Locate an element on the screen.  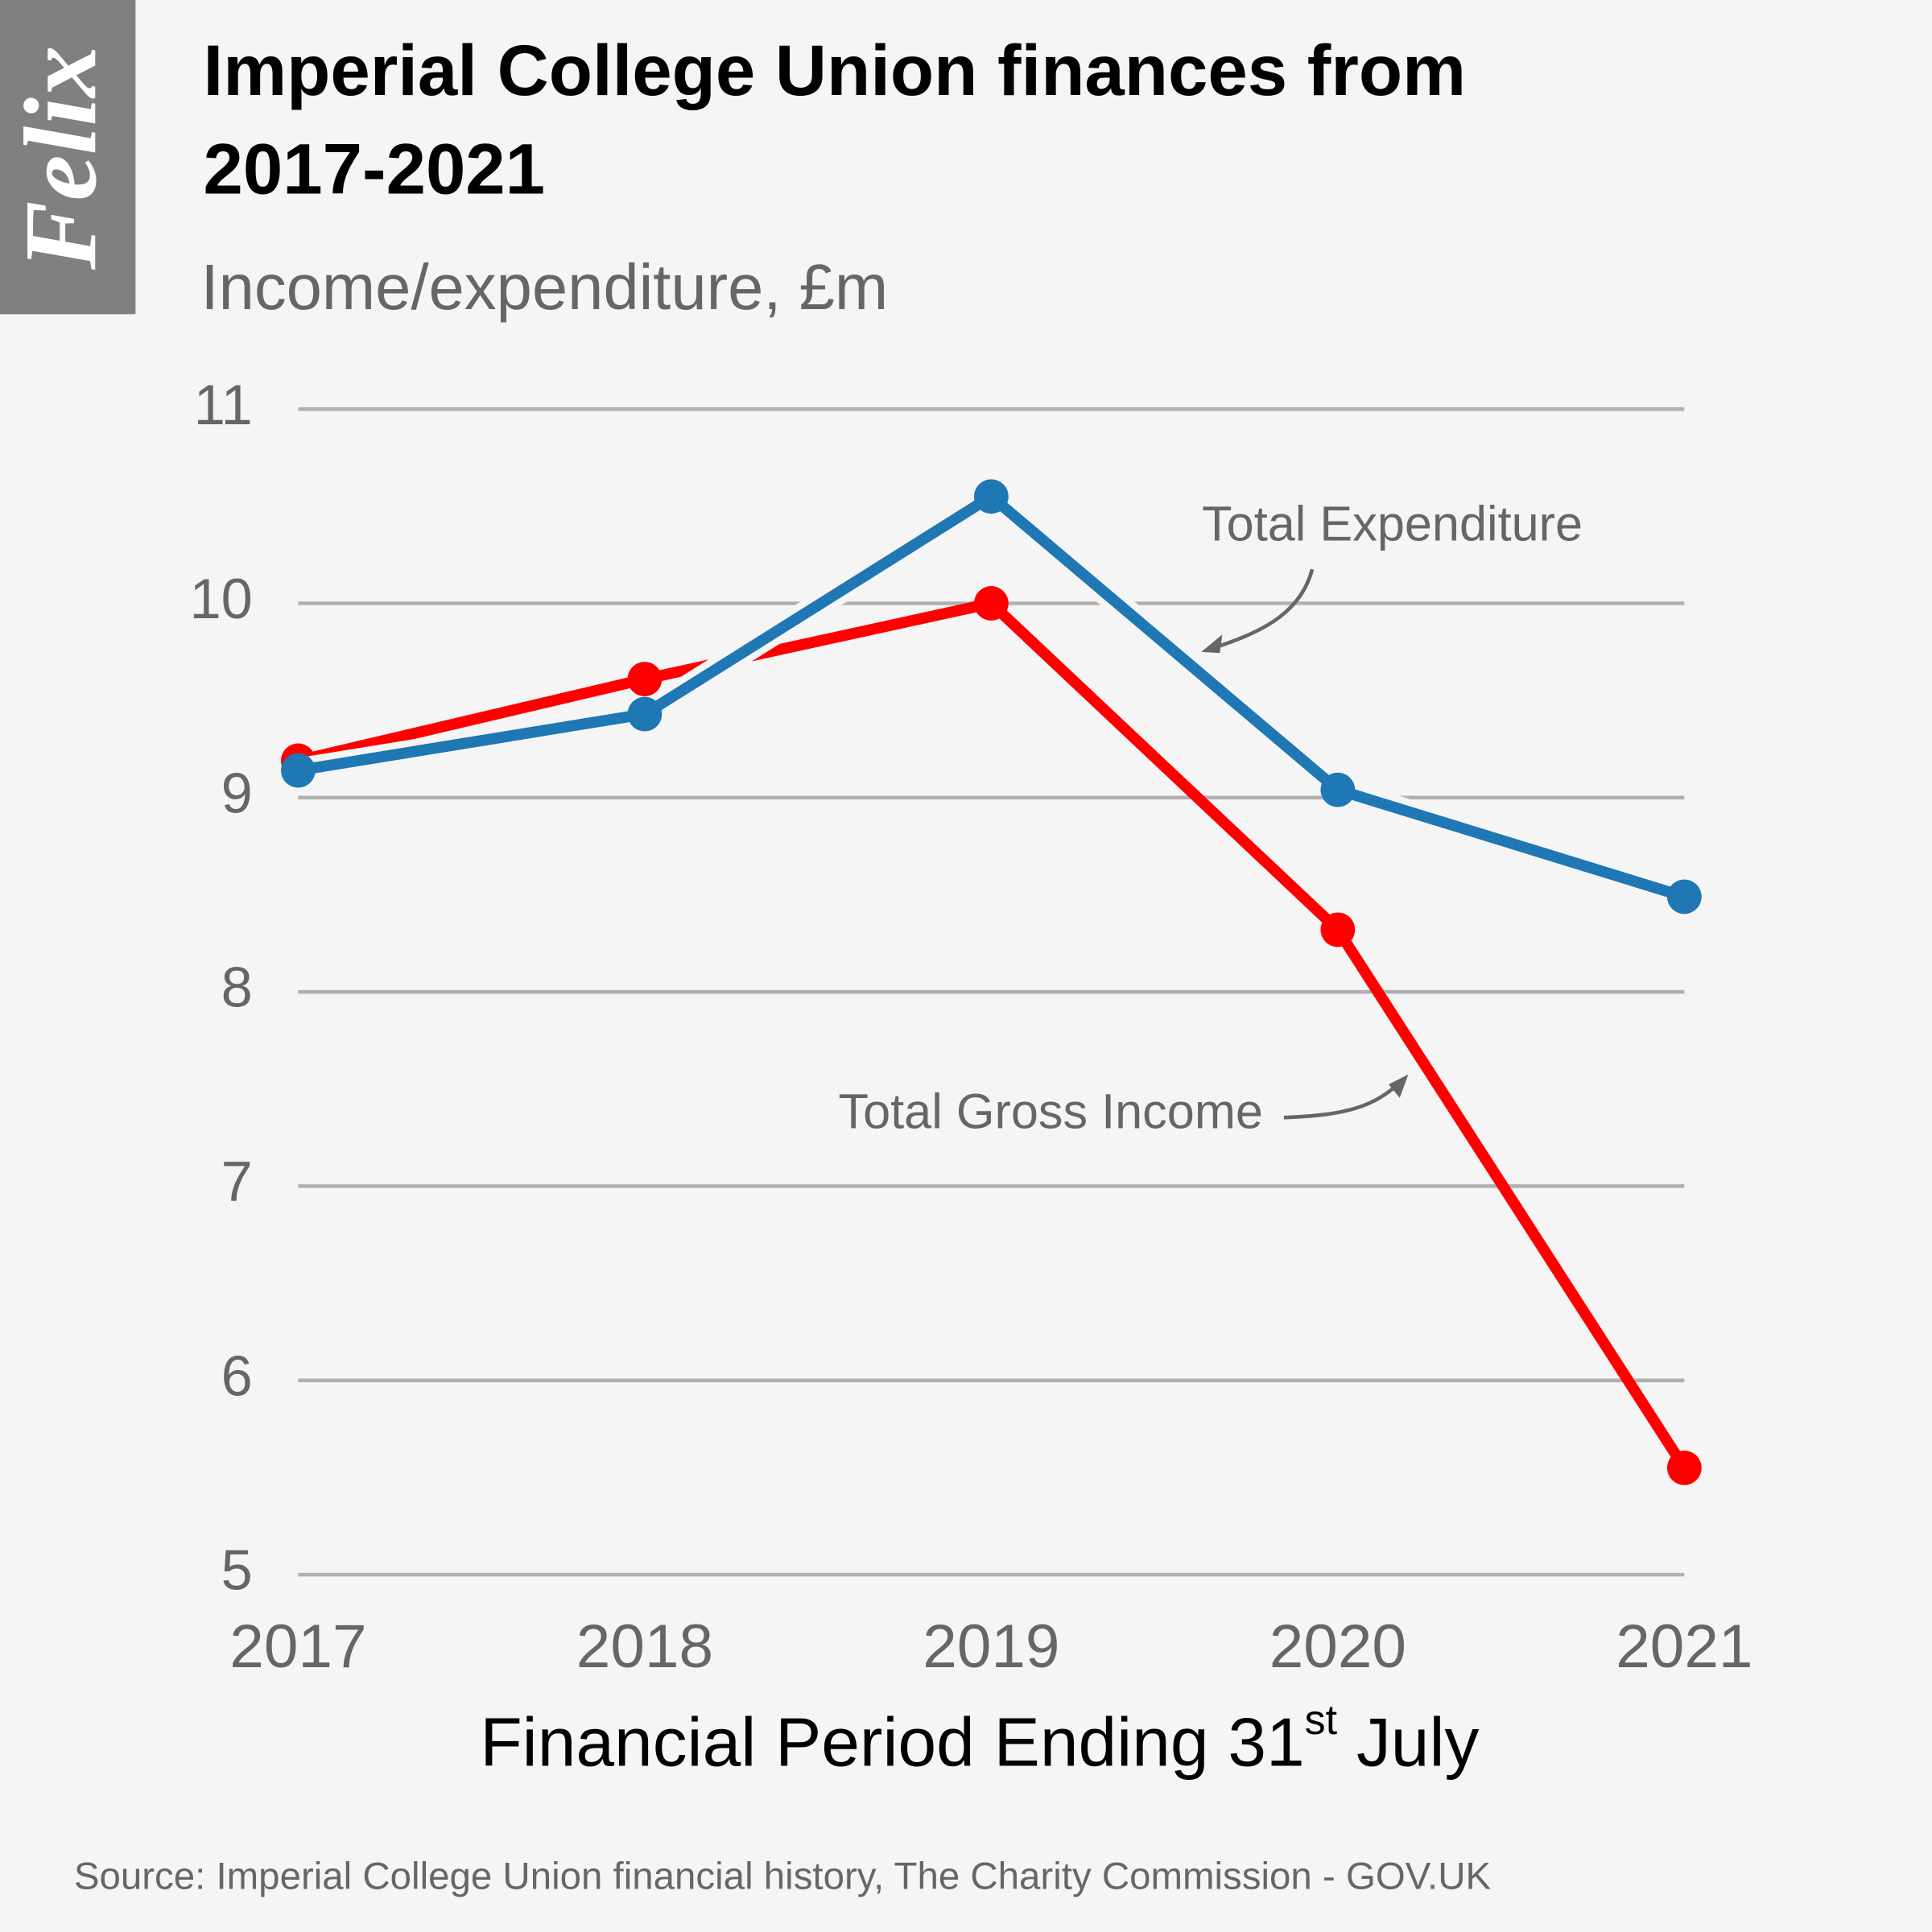
y-tick-label: 5 is located at coordinates (237, 1570).